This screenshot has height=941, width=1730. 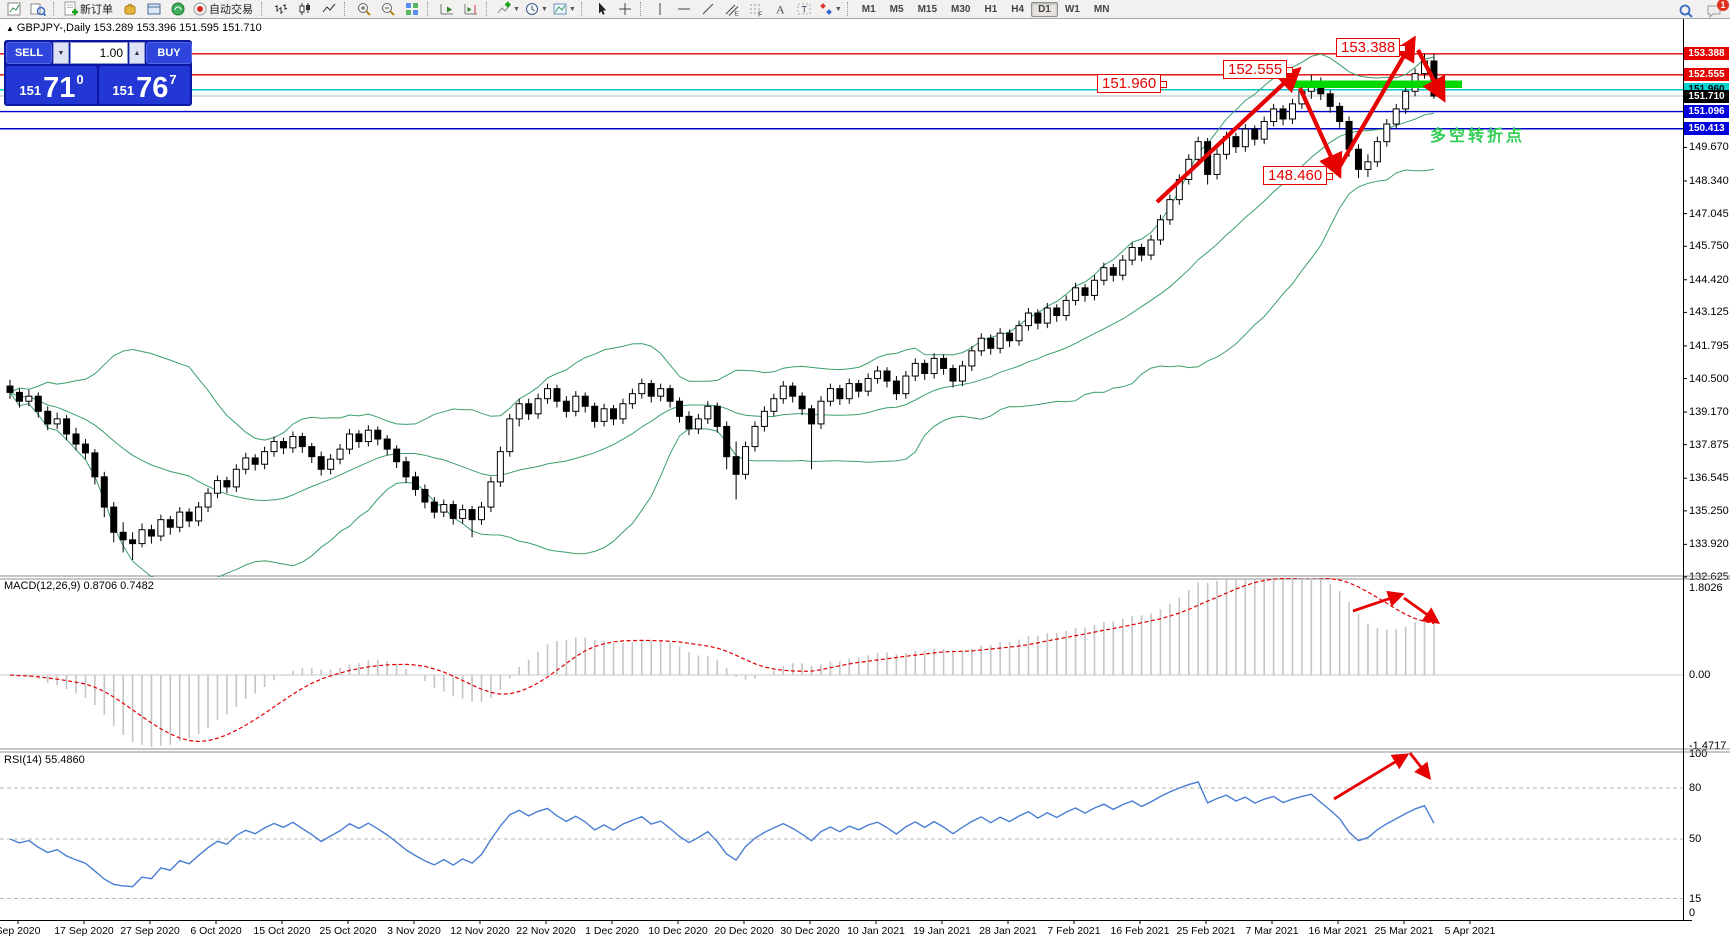 What do you see at coordinates (137, 53) in the screenshot?
I see `volume-increase-button: ▲` at bounding box center [137, 53].